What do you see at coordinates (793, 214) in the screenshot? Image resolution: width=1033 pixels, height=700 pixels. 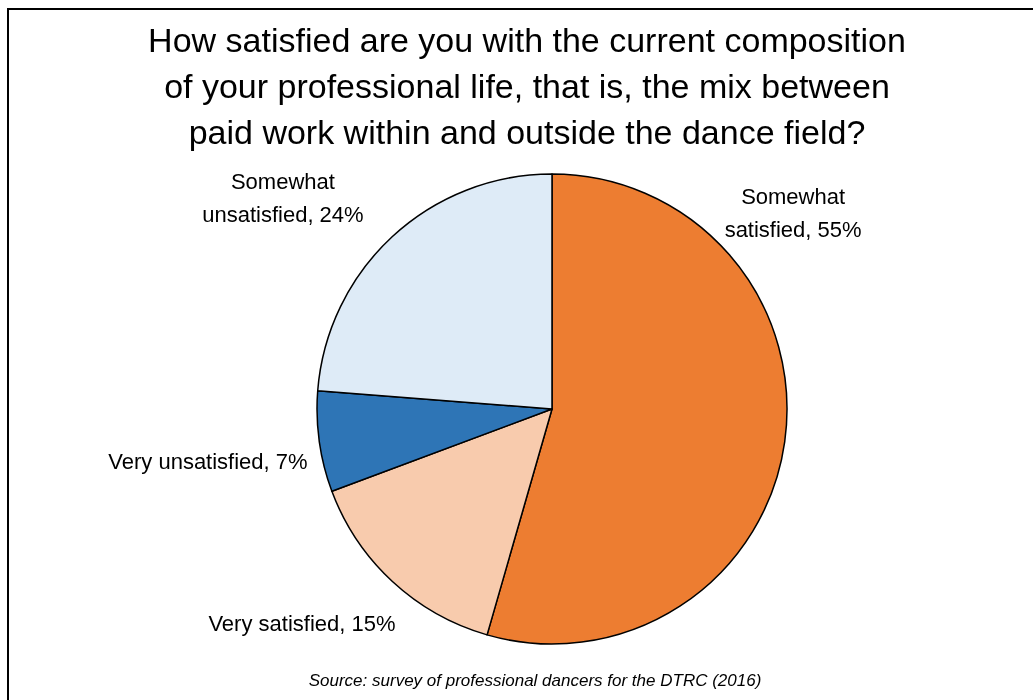 I see `slice-label: Somewhat satisfied, 55%` at bounding box center [793, 214].